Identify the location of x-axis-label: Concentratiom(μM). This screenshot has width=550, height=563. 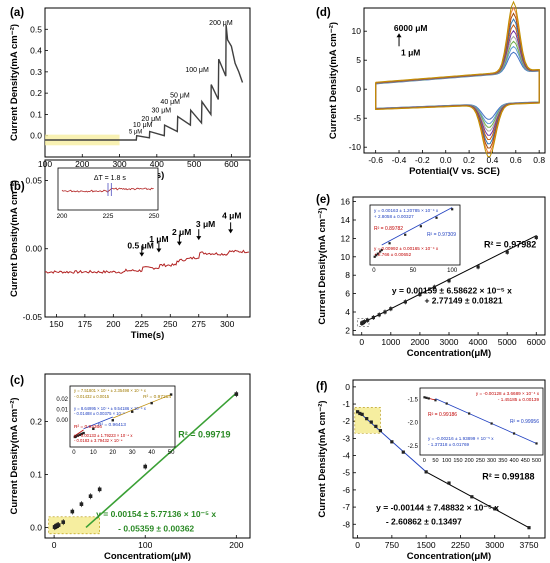
(147, 556).